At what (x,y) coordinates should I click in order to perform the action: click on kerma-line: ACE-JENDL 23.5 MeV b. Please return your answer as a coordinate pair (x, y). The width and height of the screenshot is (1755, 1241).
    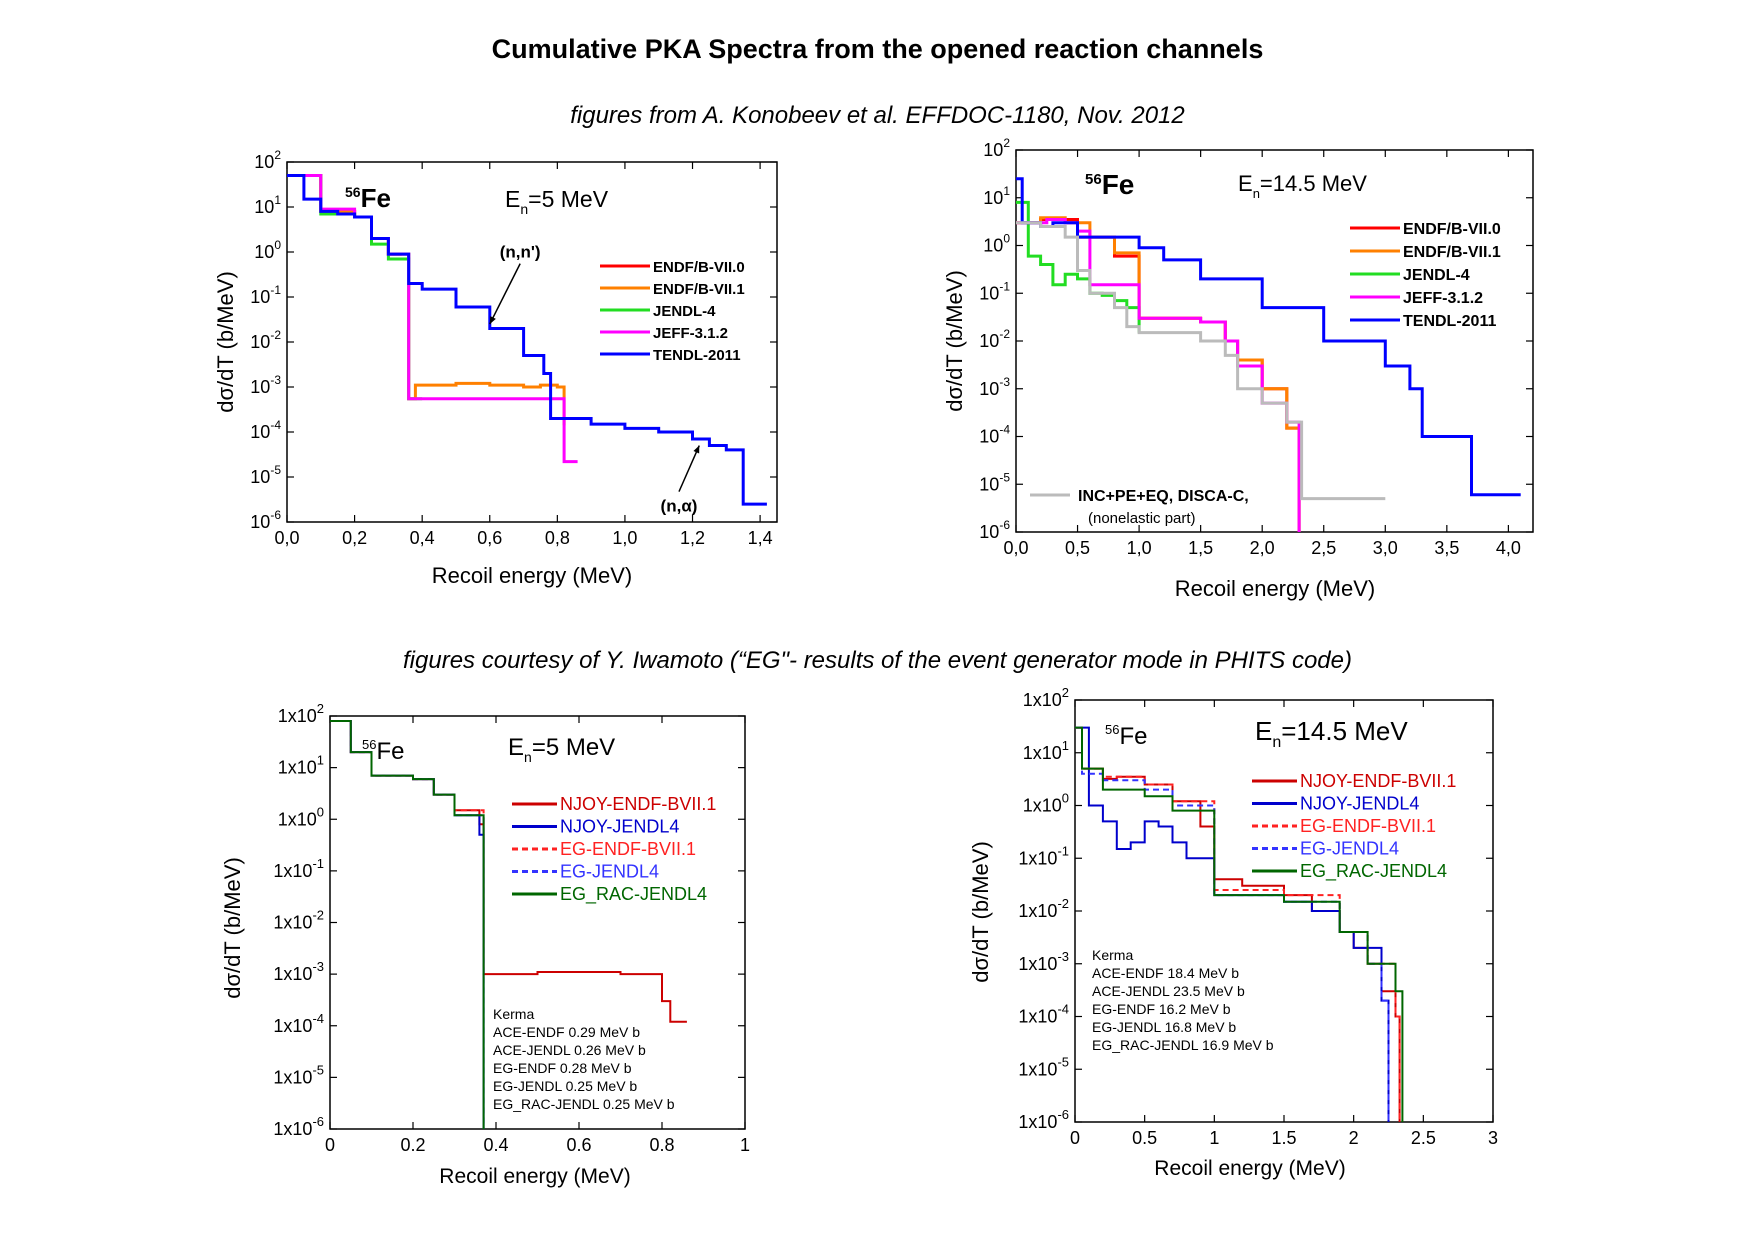
    Looking at the image, I should click on (1168, 991).